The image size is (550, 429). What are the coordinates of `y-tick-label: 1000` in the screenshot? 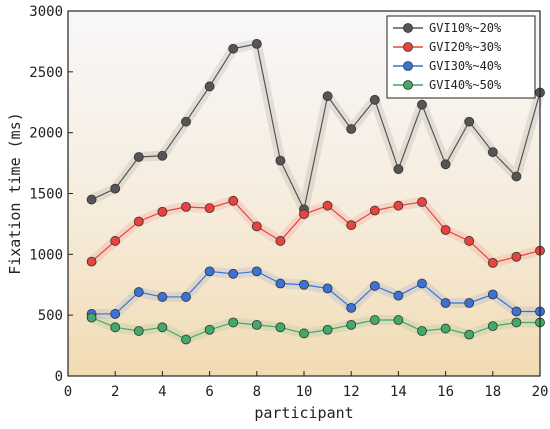 It's located at (46, 255).